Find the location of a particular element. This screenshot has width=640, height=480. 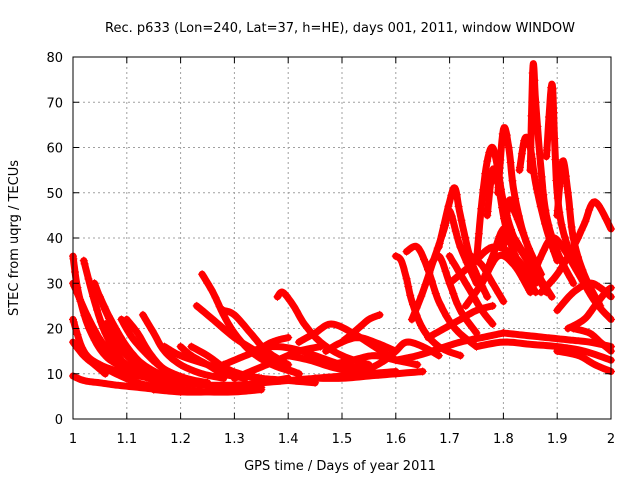

x-tick-label: 1.5 is located at coordinates (342, 439).